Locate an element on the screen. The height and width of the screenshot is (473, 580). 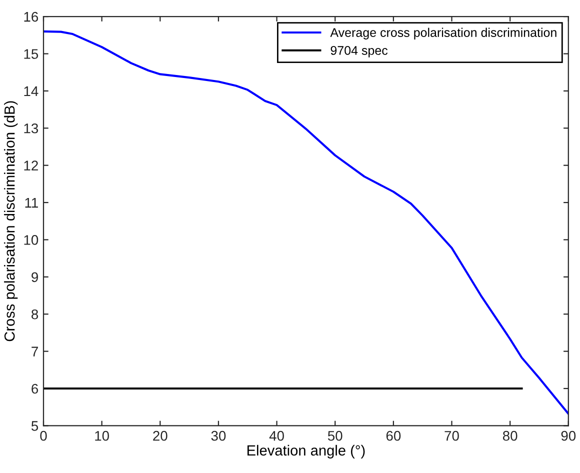
x-tick-label: 70 is located at coordinates (451, 435).